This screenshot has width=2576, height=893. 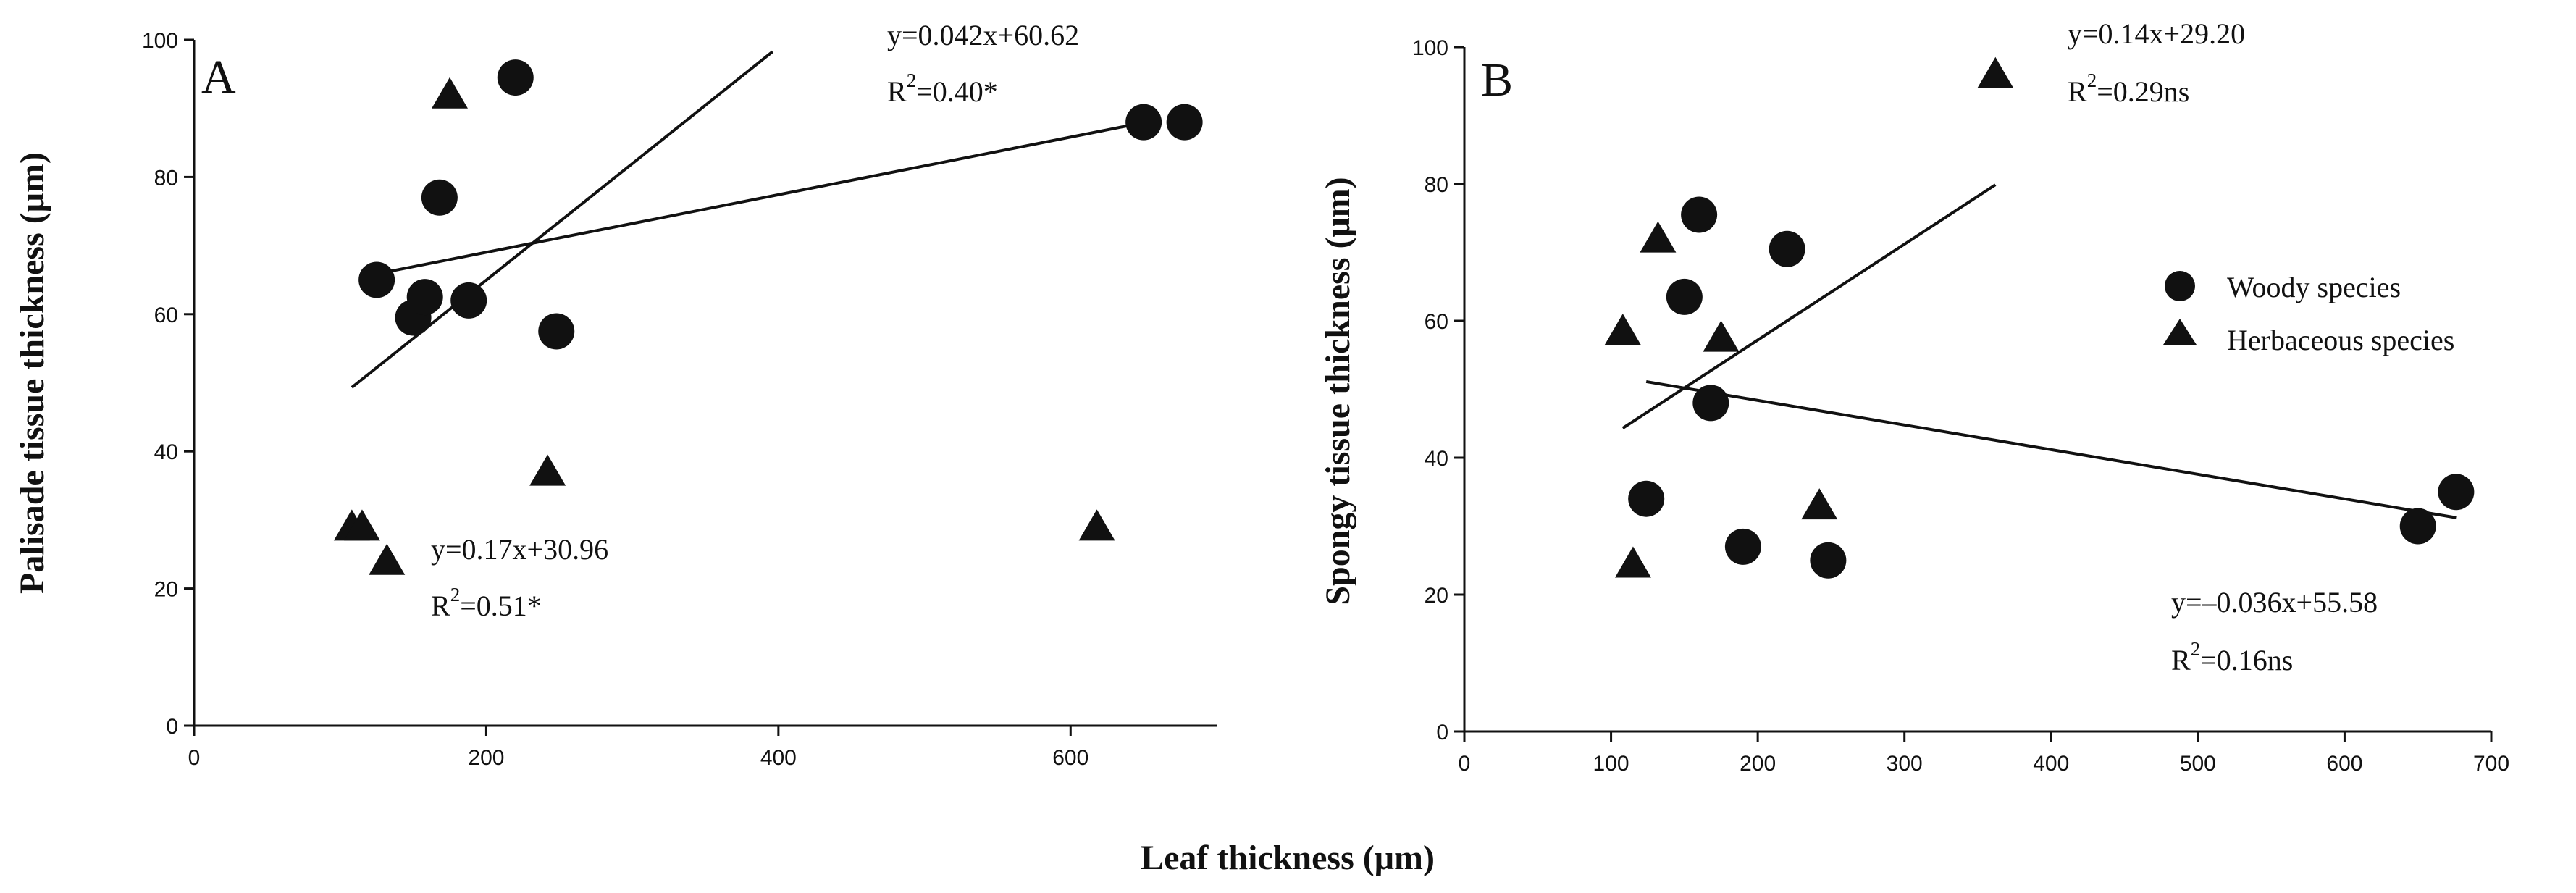 I want to click on x-tick-label: 300, so click(x=1905, y=764).